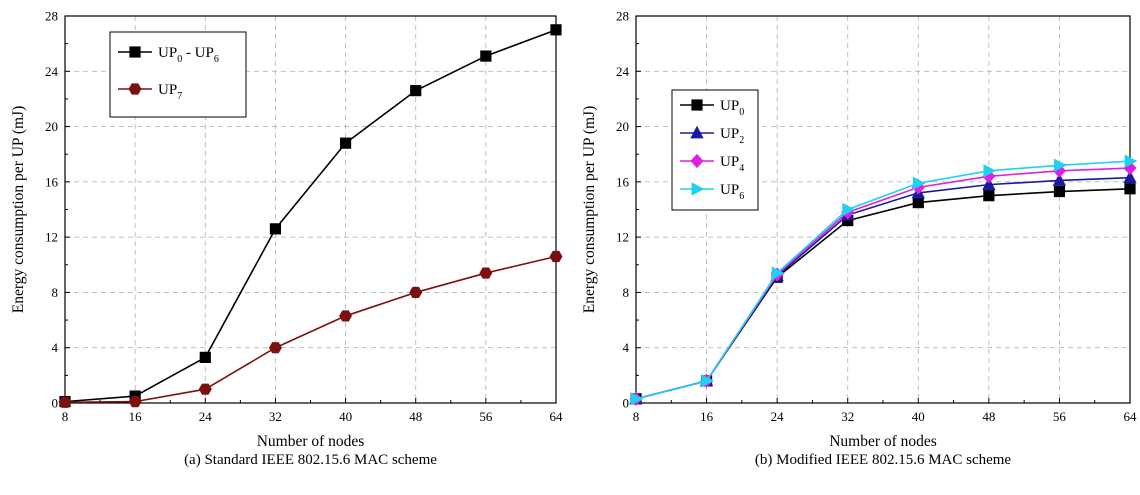  Describe the element at coordinates (310, 460) in the screenshot. I see `panel-caption: (a) Standard IEEE 802.15.6 MAC scheme` at that location.